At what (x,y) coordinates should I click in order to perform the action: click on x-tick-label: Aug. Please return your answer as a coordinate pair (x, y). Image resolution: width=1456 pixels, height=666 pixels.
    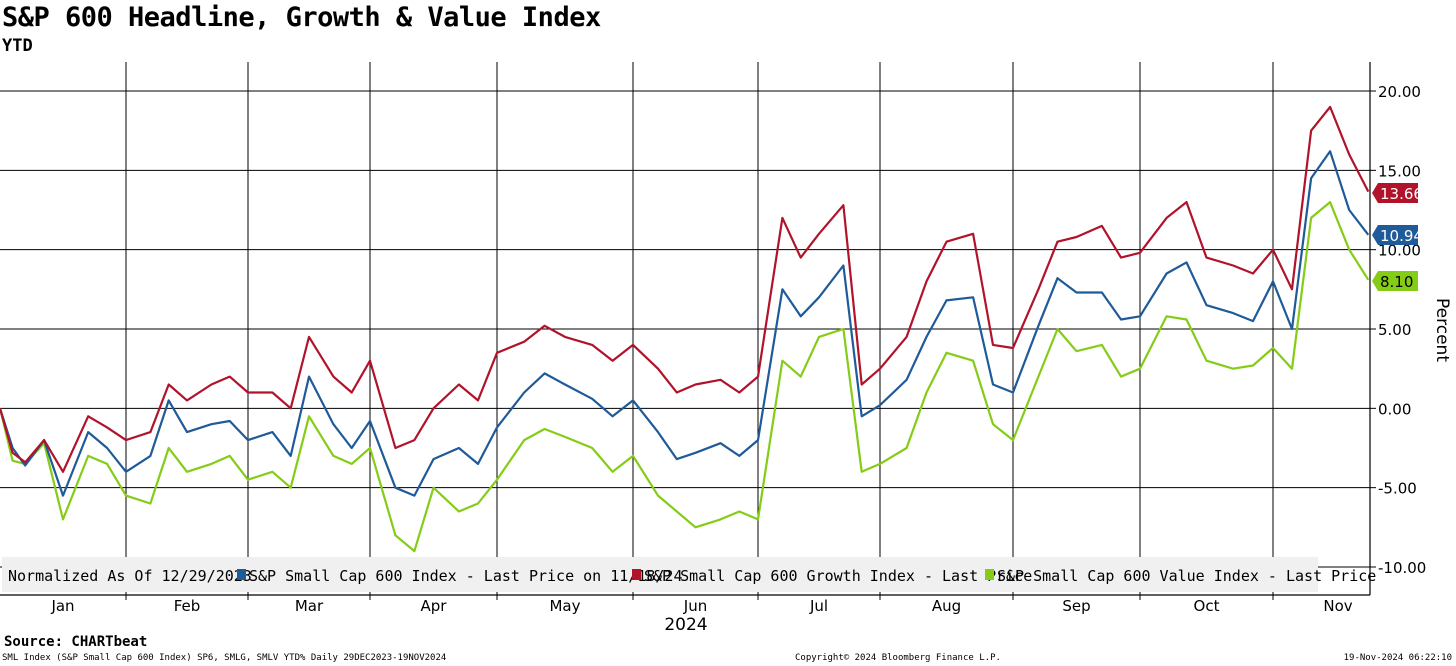
    Looking at the image, I should click on (946, 606).